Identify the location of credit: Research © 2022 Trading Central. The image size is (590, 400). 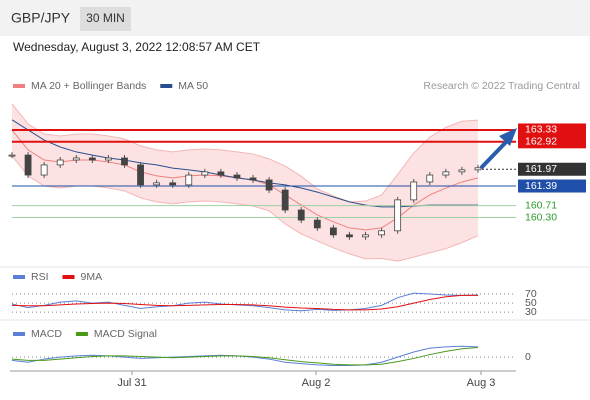
(501, 86).